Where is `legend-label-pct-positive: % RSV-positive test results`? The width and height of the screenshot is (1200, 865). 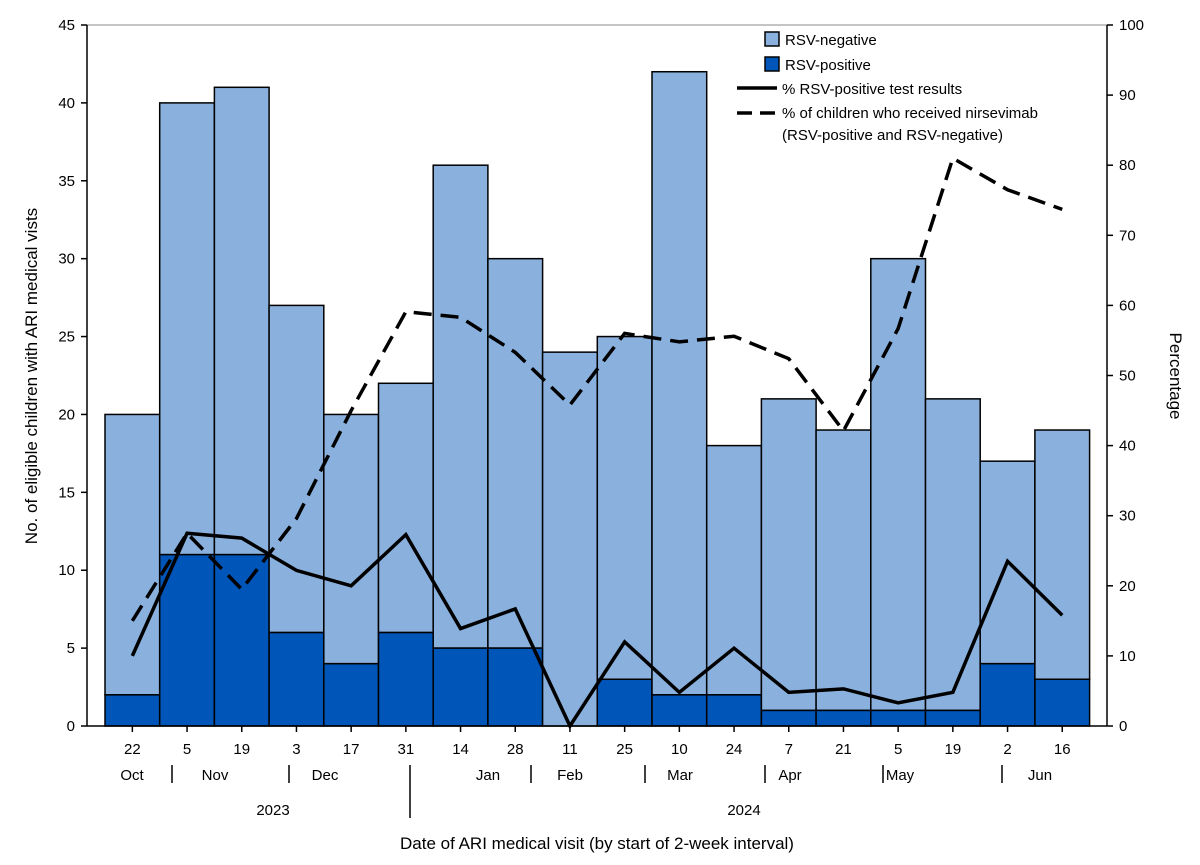
legend-label-pct-positive: % RSV-positive test results is located at coordinates (872, 89).